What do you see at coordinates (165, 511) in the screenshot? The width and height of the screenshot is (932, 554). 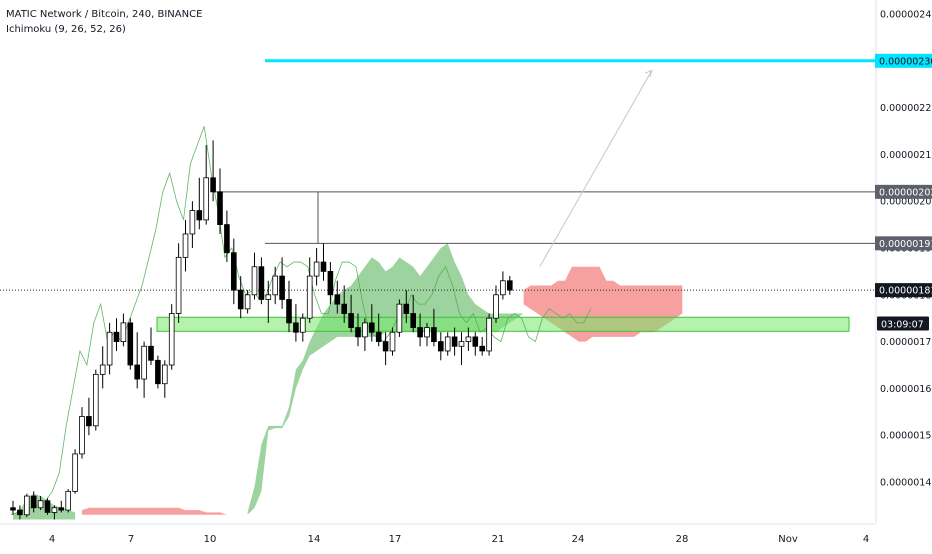 I see `kumo-segment-bear` at bounding box center [165, 511].